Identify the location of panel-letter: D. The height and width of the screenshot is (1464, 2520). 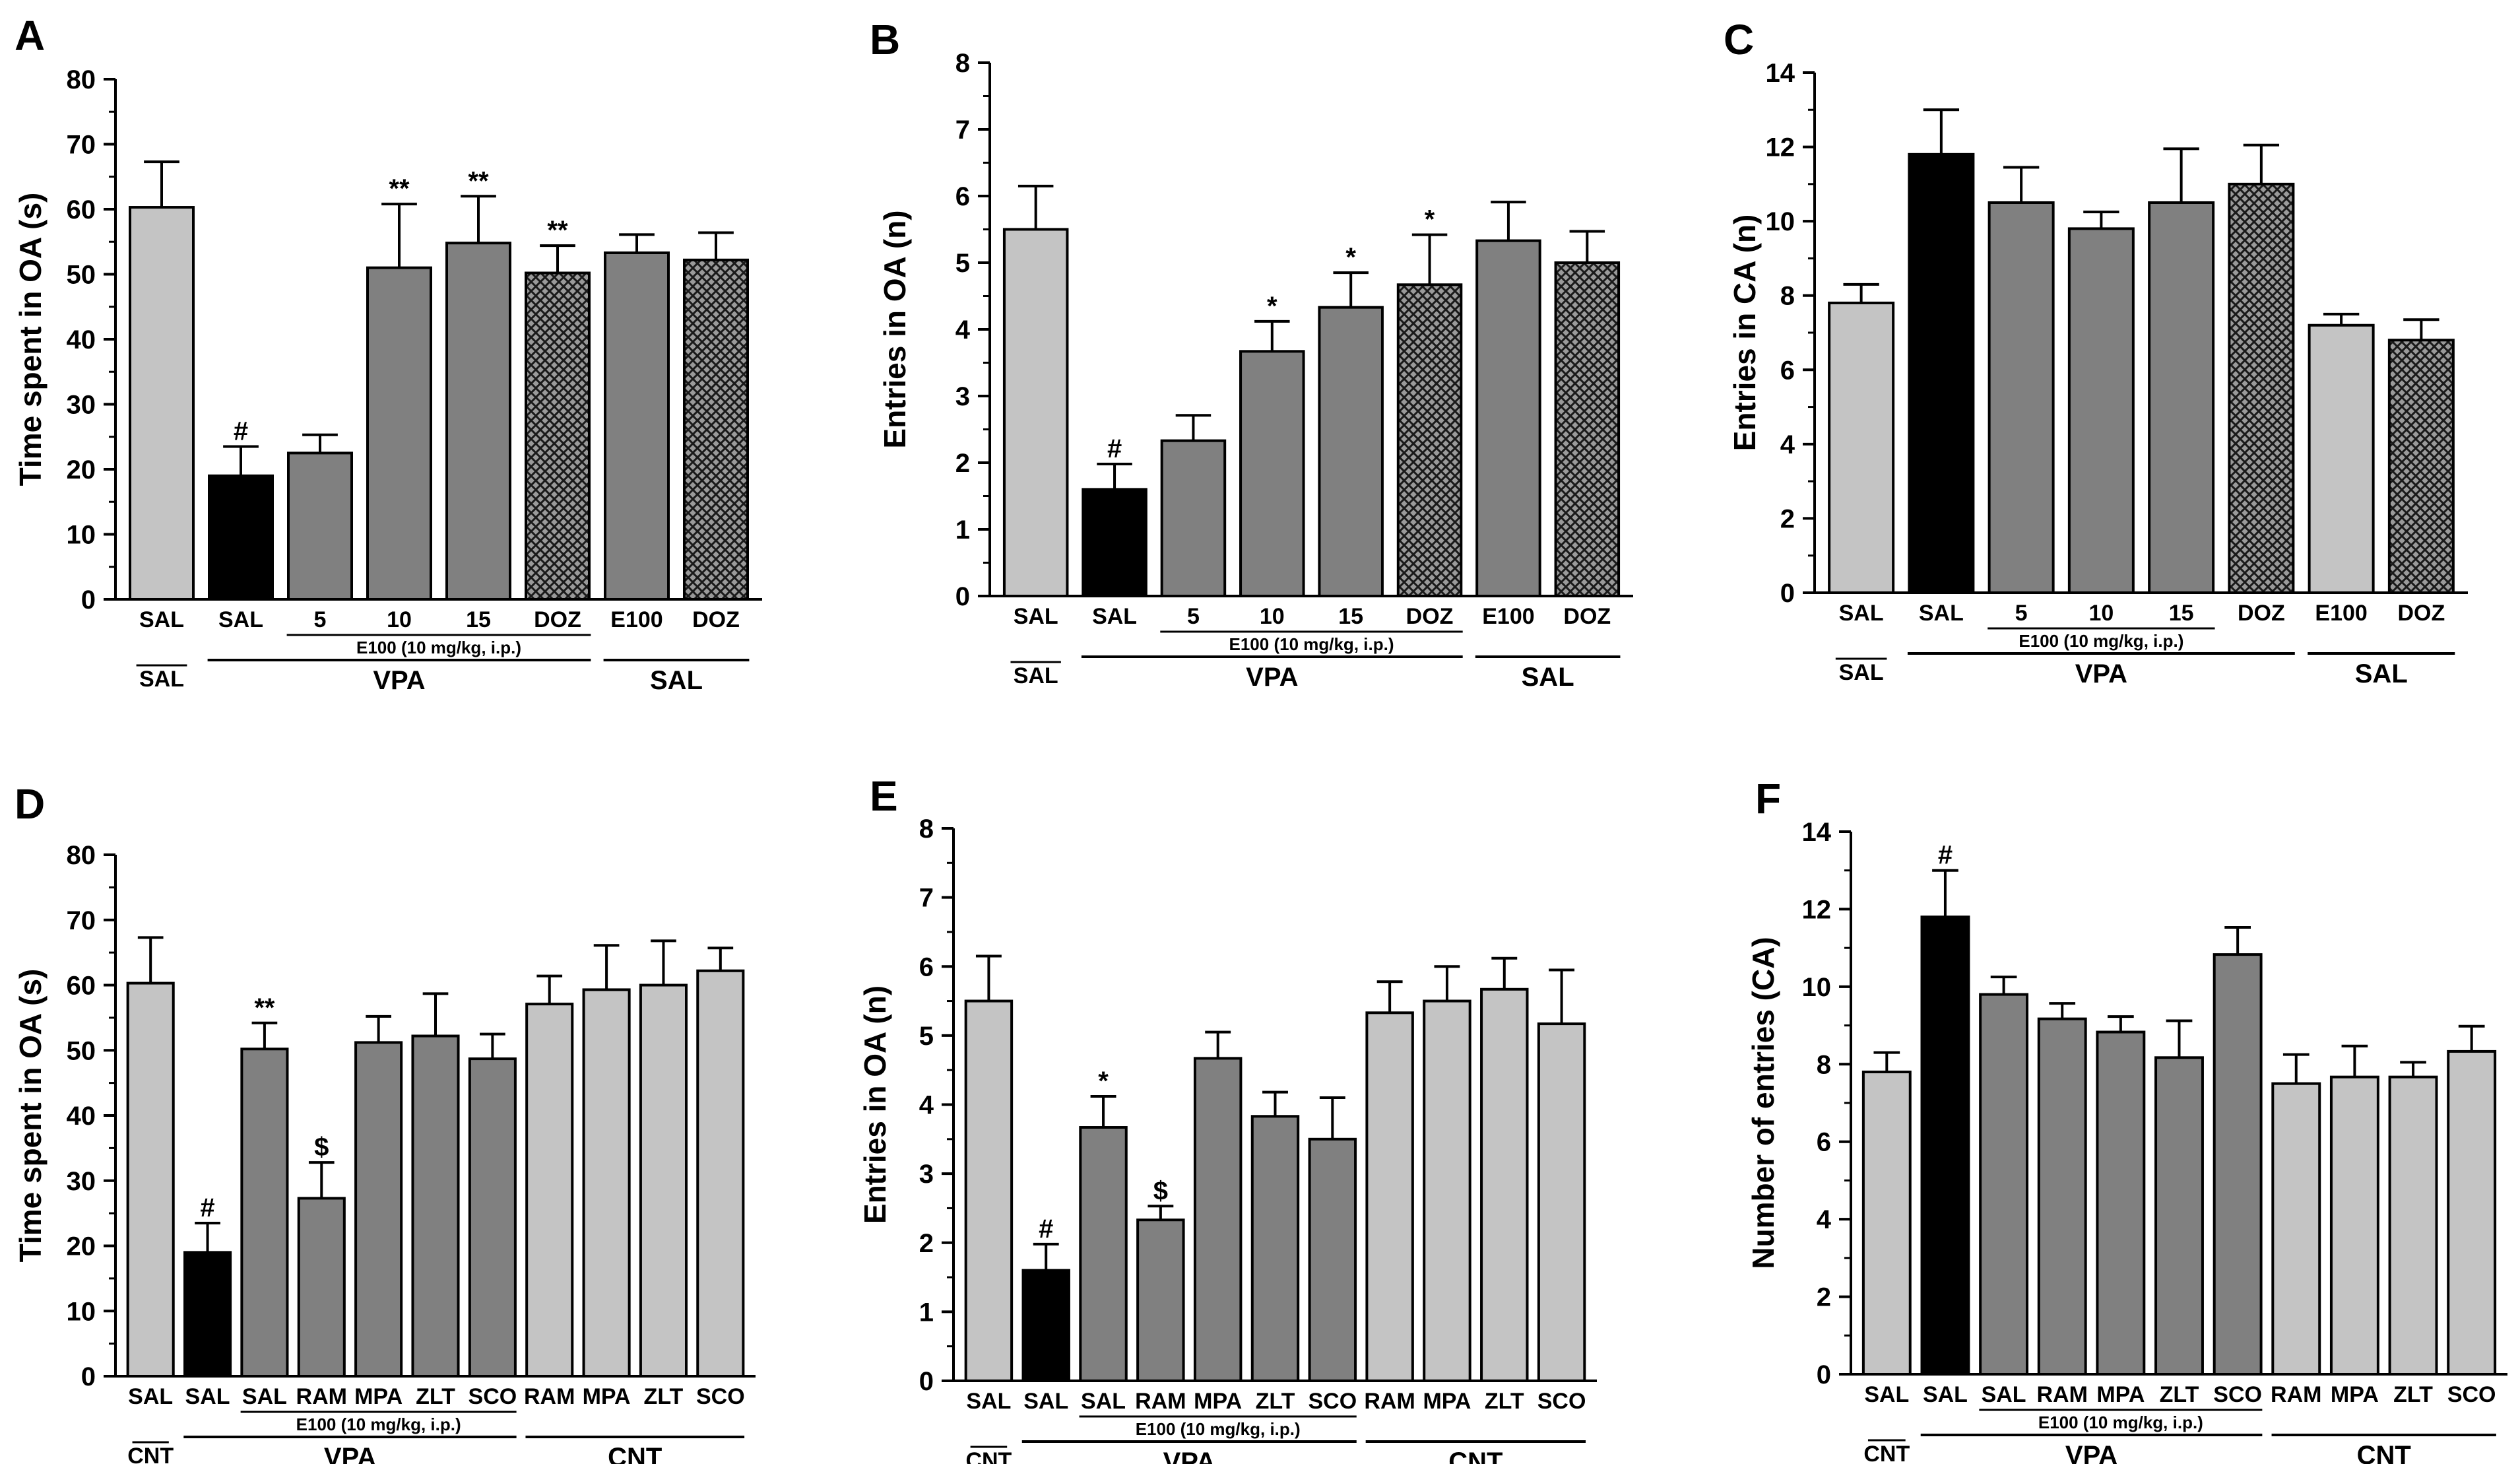
(30, 804).